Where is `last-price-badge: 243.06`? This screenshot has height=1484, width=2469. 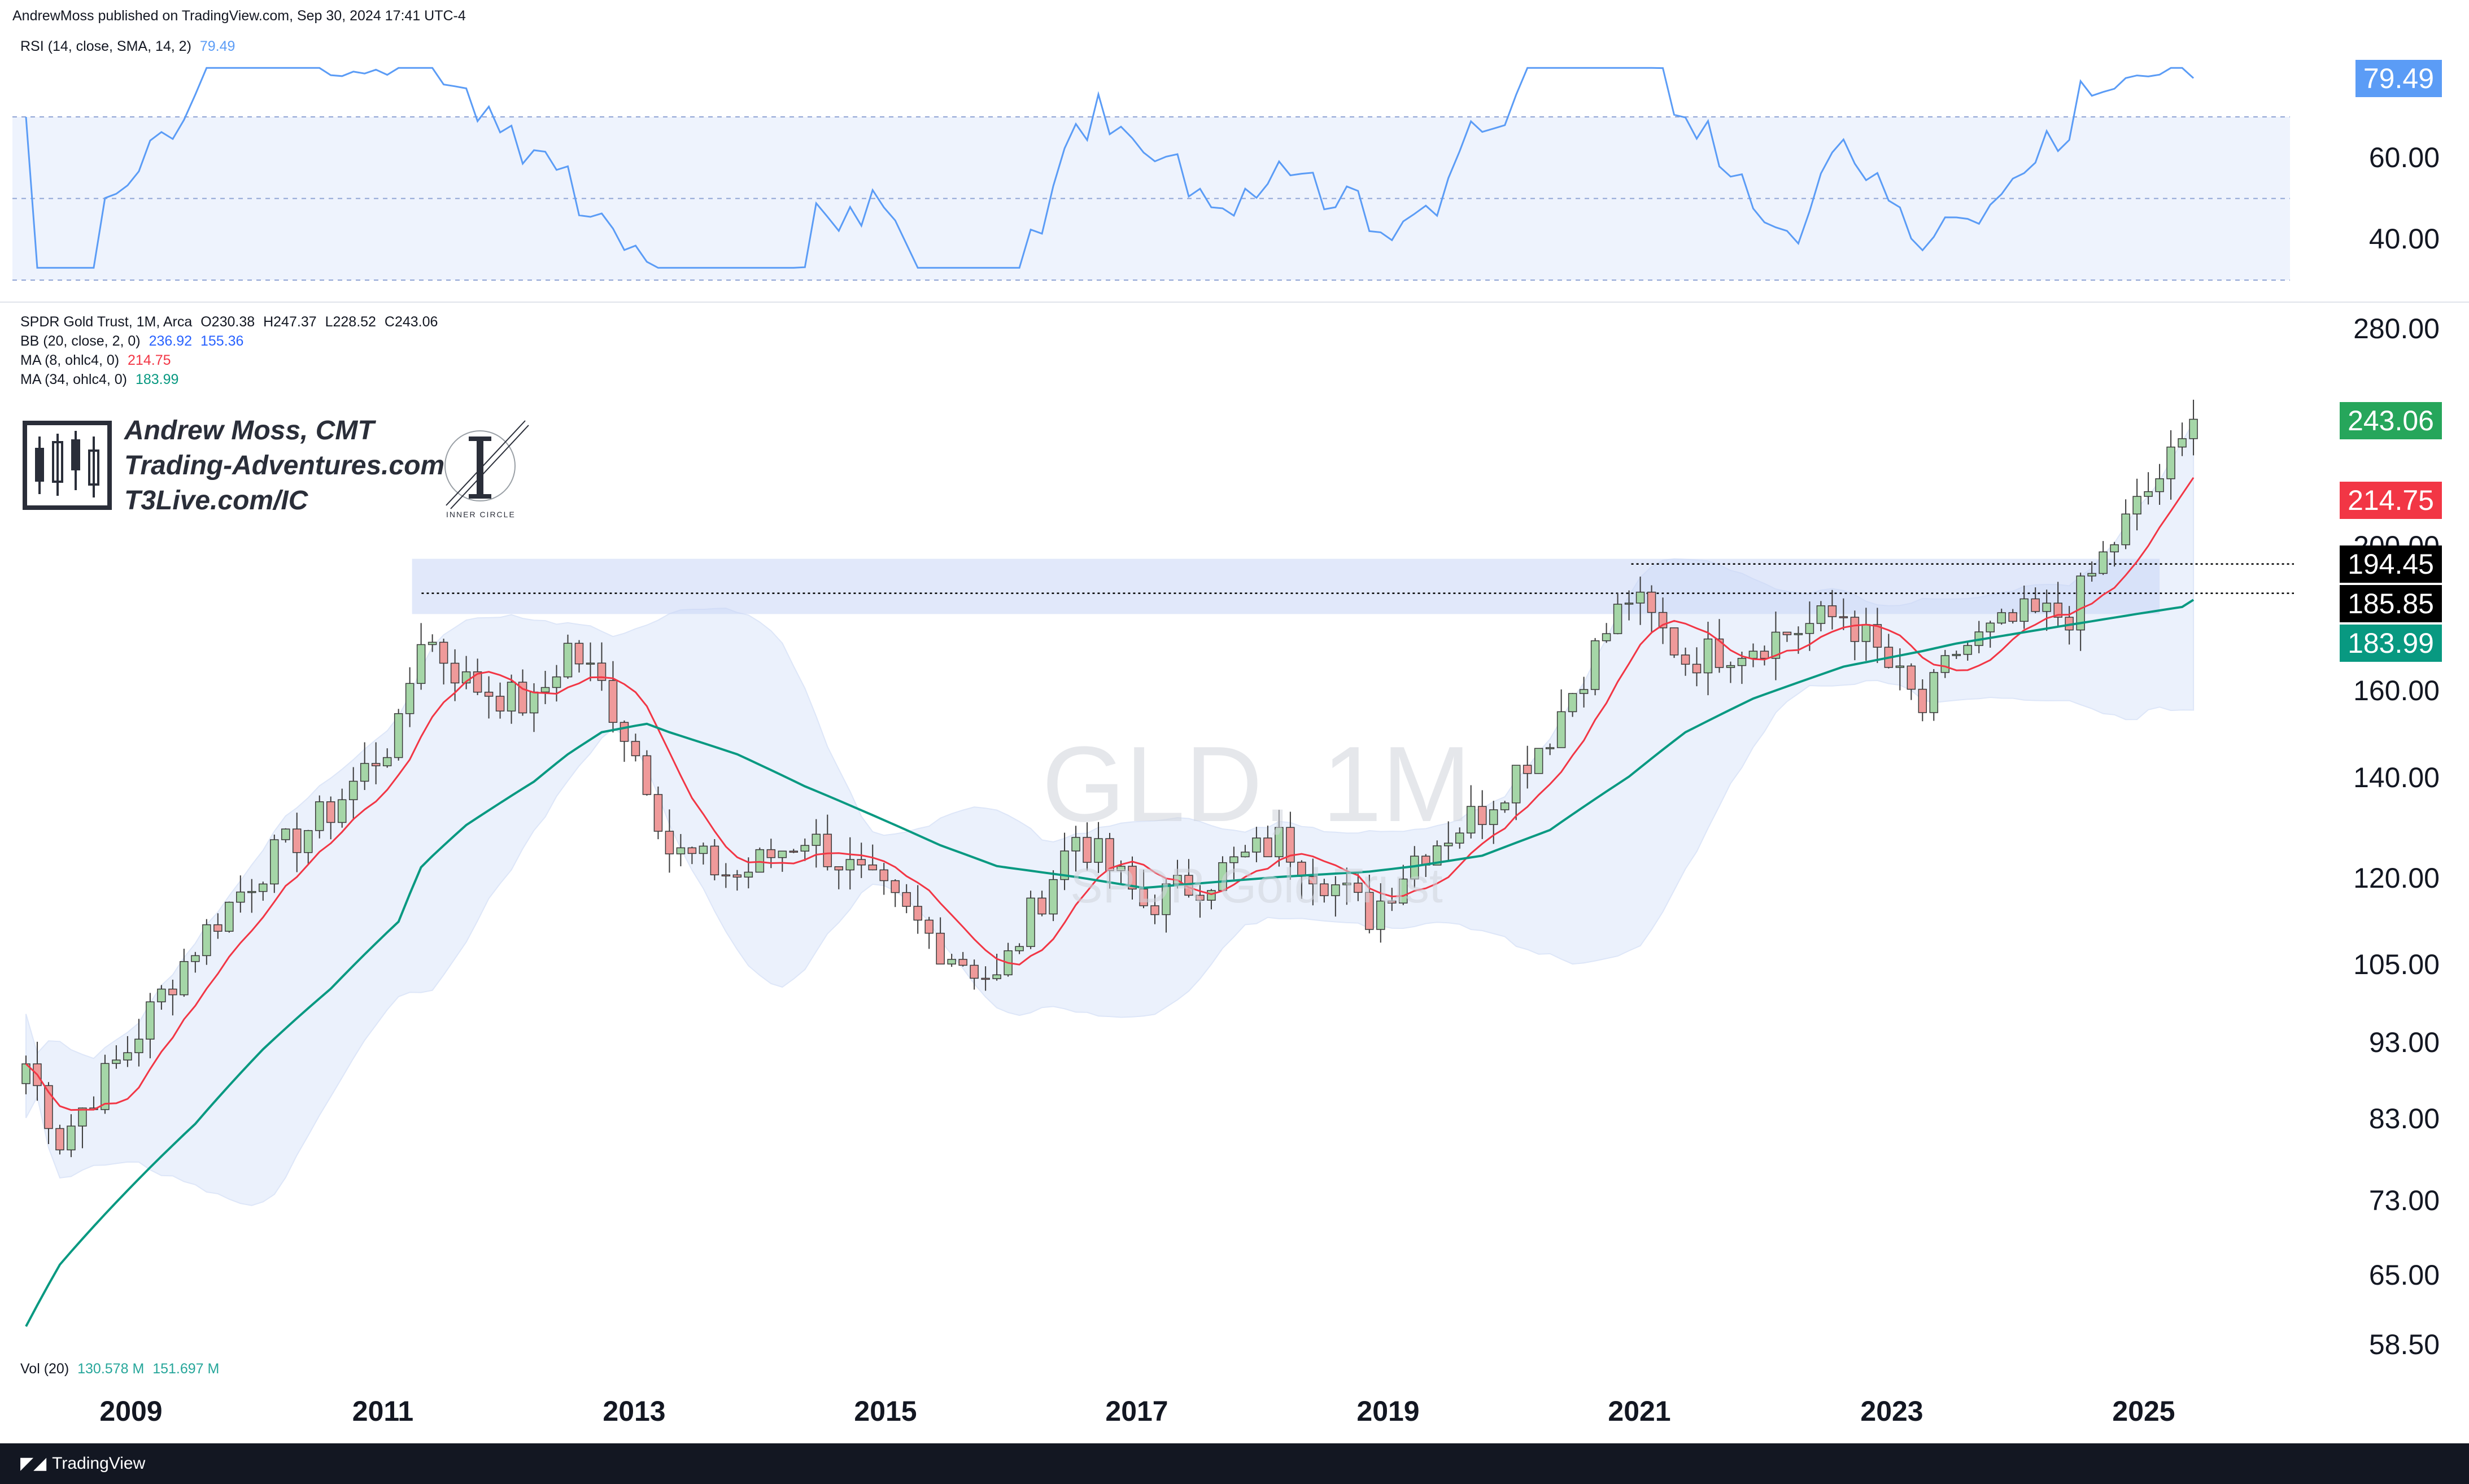 last-price-badge: 243.06 is located at coordinates (2391, 420).